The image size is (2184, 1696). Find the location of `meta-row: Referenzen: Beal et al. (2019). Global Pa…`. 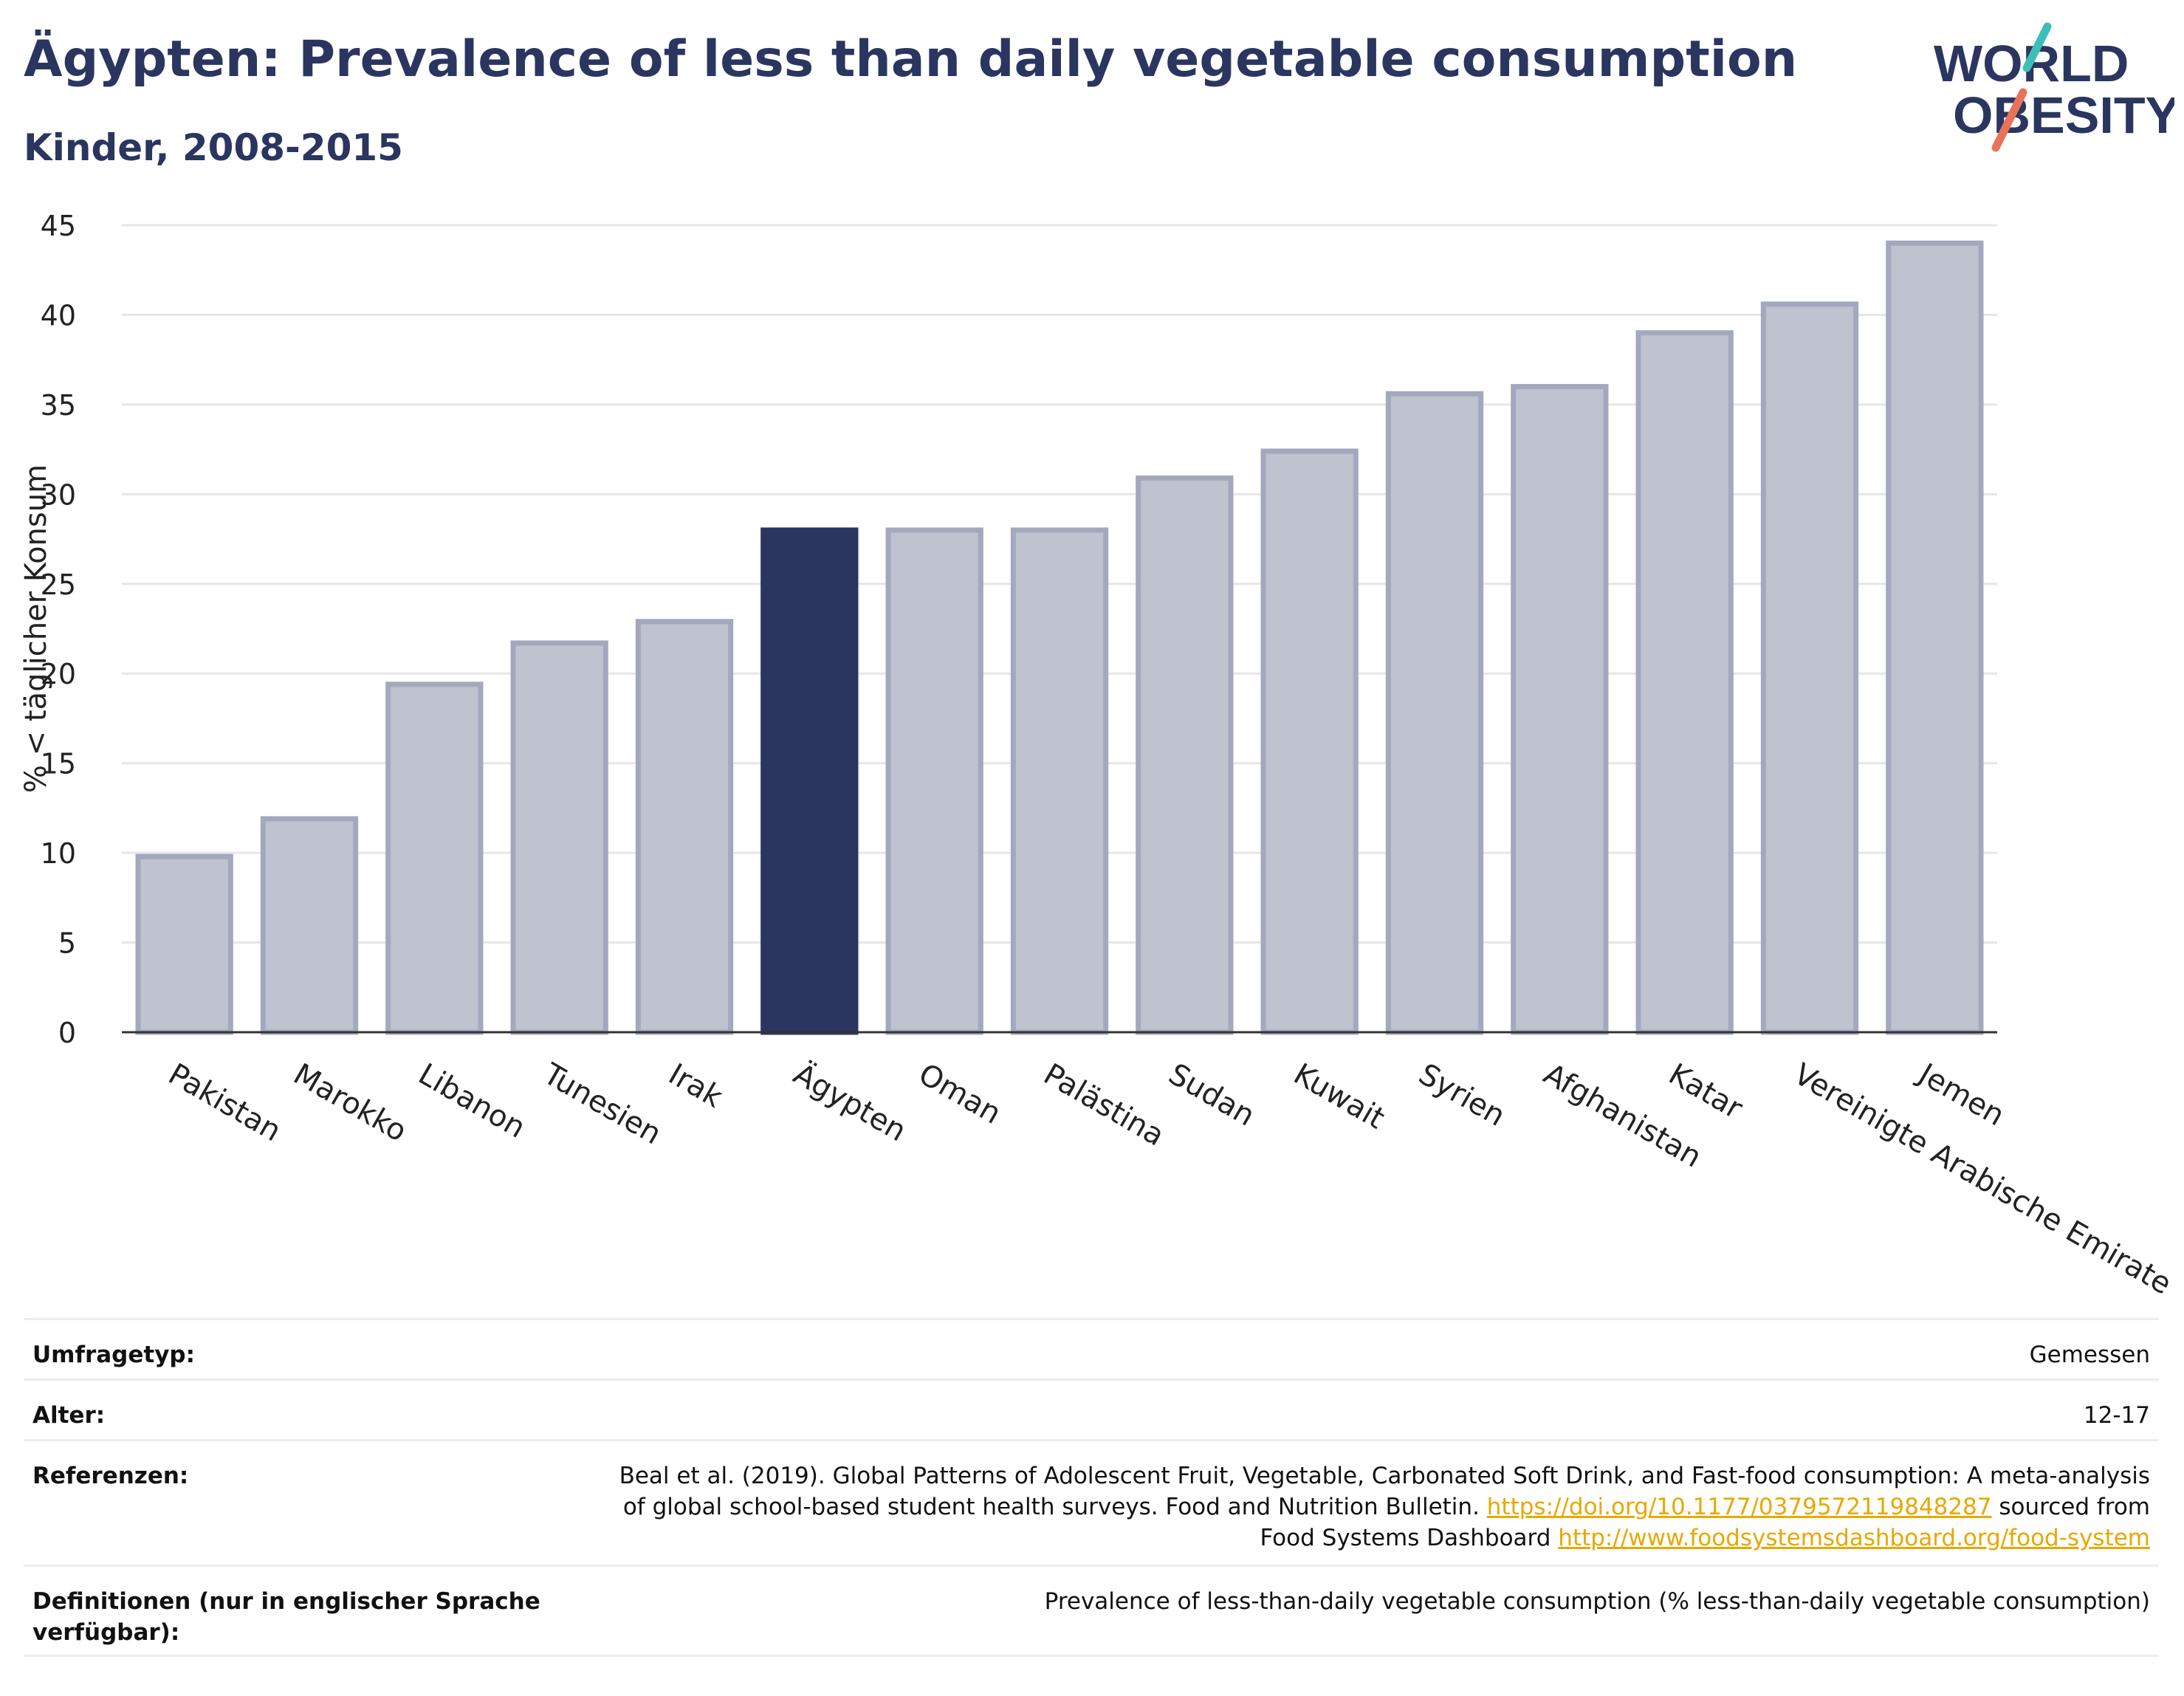

meta-row: Referenzen: Beal et al. (2019). Global Pa… is located at coordinates (1092, 1502).